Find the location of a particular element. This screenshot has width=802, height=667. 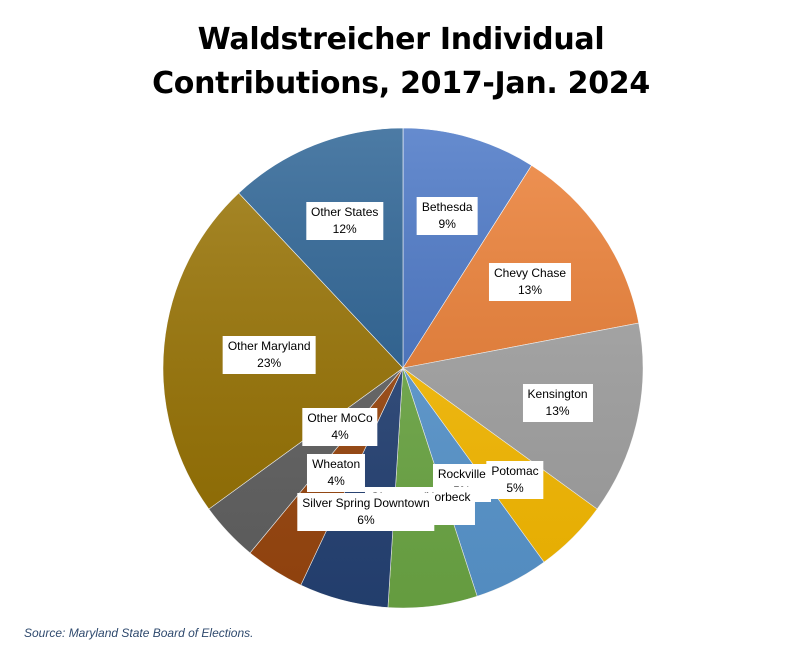

slice-label: Other States 12% is located at coordinates (345, 220).